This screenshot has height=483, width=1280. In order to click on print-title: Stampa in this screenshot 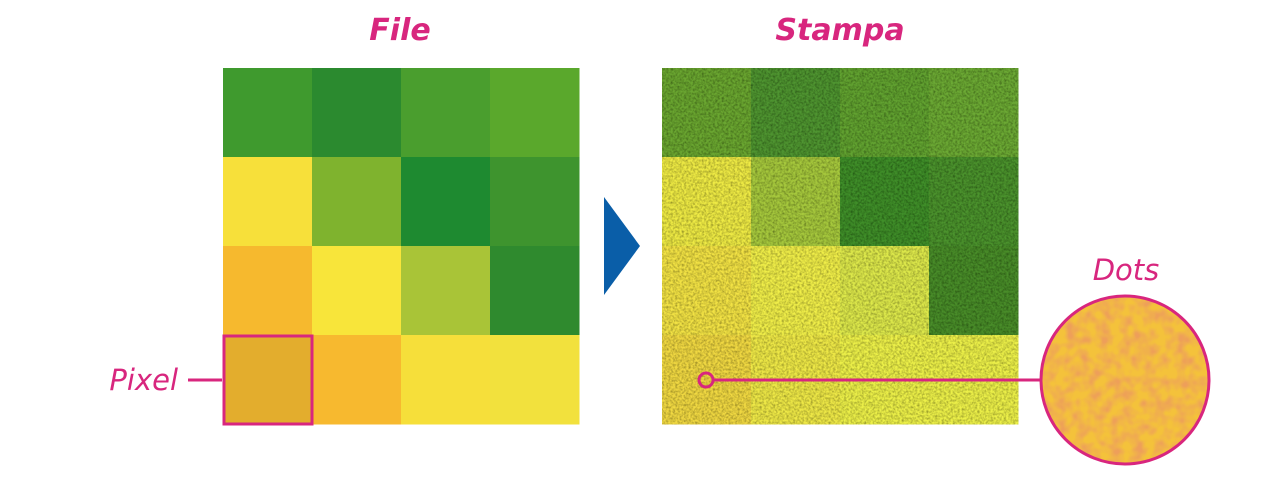, I will do `click(839, 30)`.